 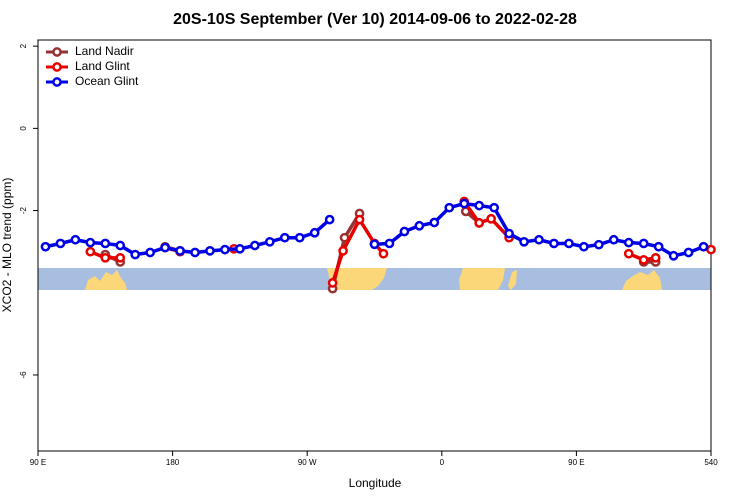 What do you see at coordinates (107, 81) in the screenshot?
I see `legend-label: Ocean Glint` at bounding box center [107, 81].